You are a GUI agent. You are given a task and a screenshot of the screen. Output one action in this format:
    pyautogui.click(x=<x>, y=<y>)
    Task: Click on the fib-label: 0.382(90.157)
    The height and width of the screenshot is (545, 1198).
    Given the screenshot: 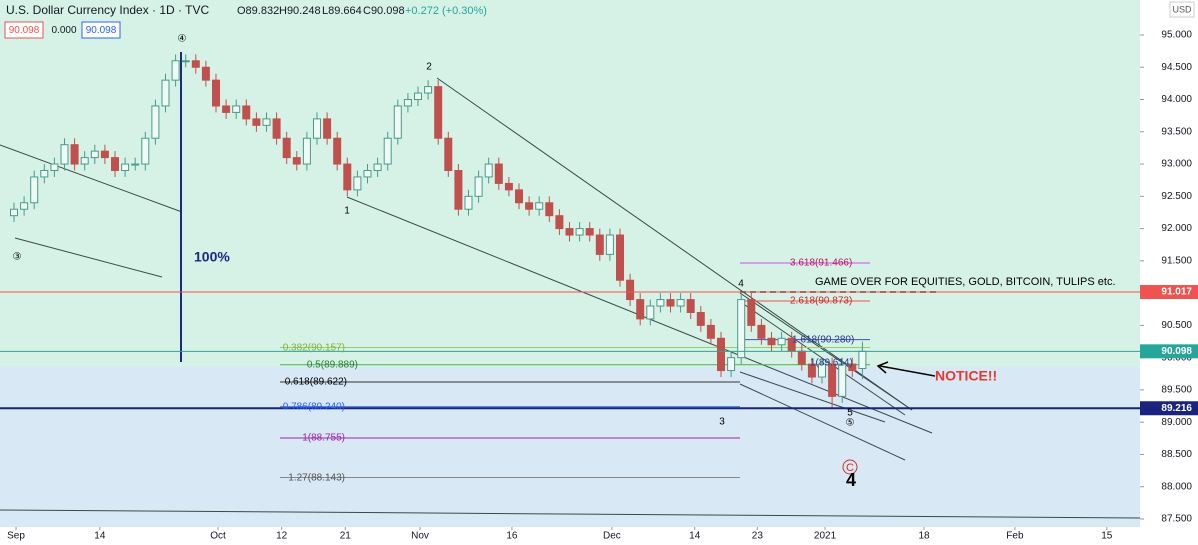 What is the action you would take?
    pyautogui.click(x=314, y=348)
    